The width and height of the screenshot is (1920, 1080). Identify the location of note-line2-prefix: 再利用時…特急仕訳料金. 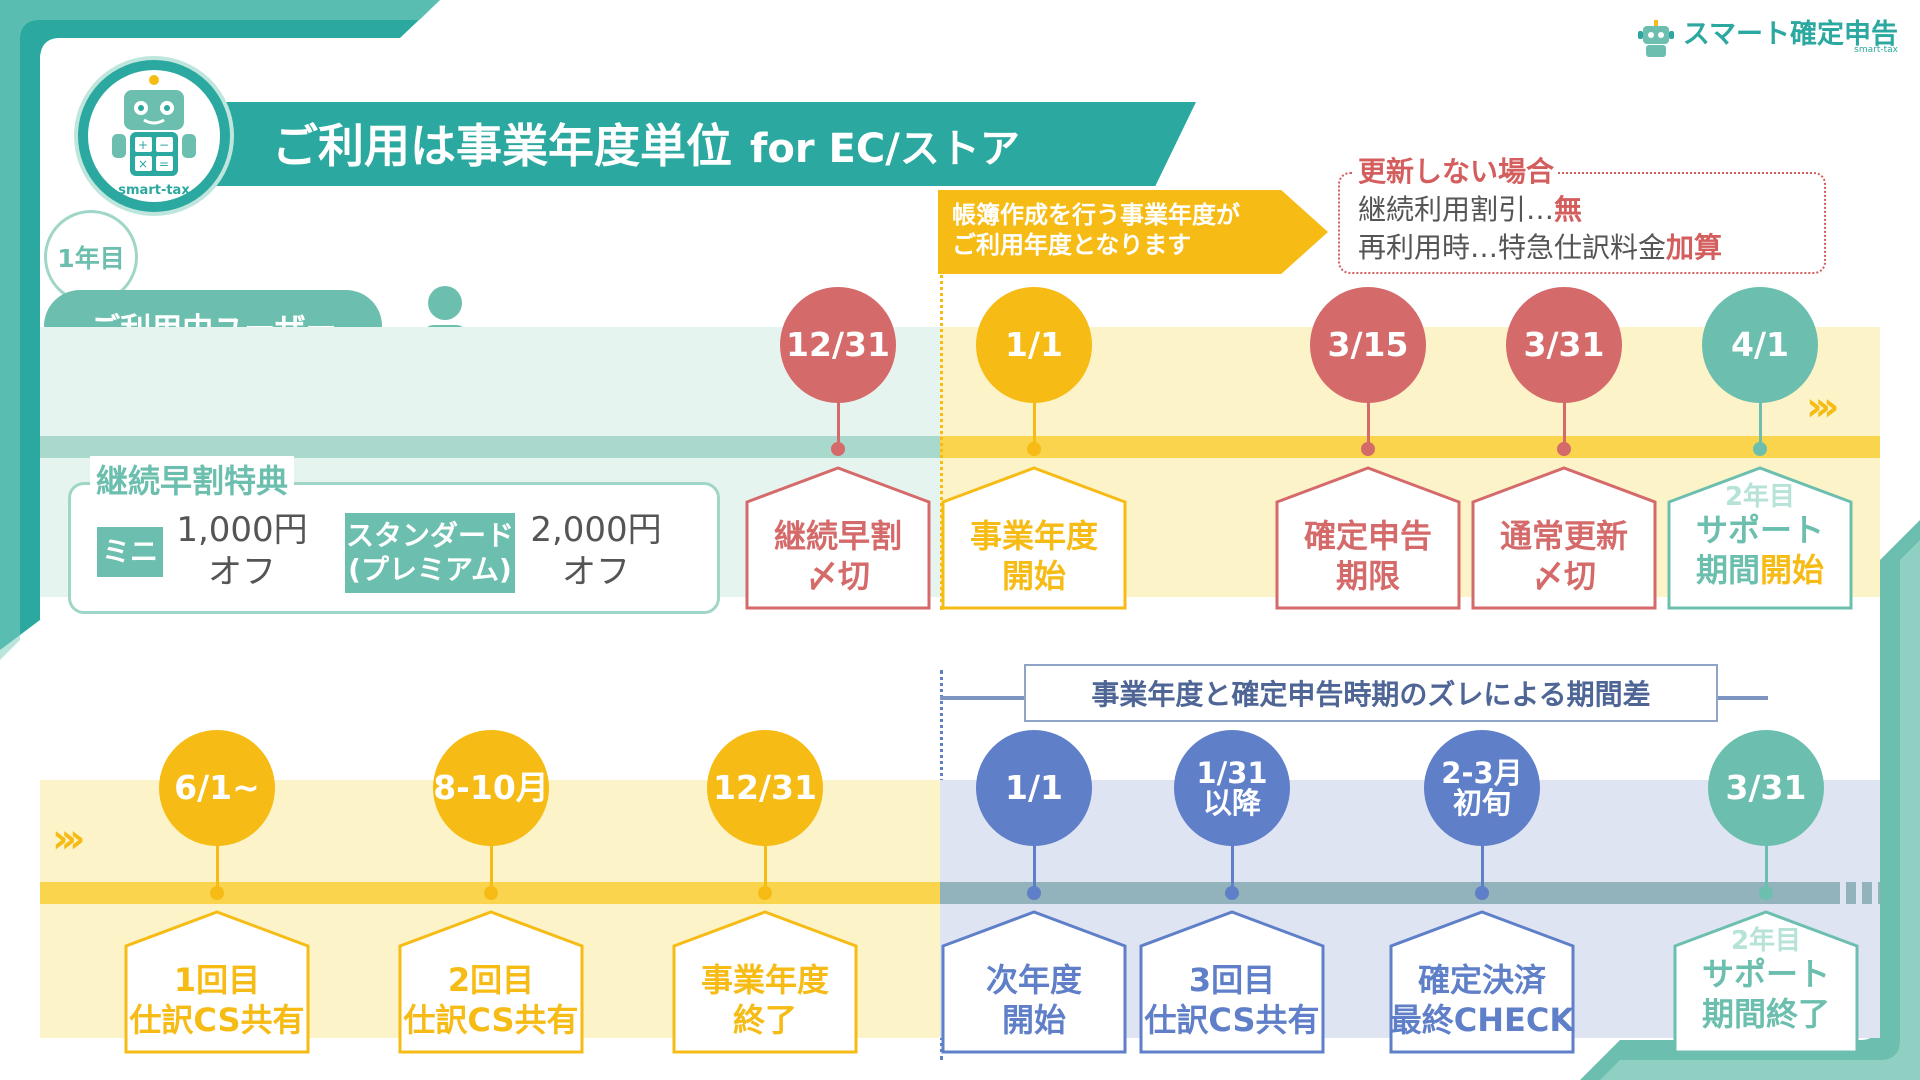
(1512, 247).